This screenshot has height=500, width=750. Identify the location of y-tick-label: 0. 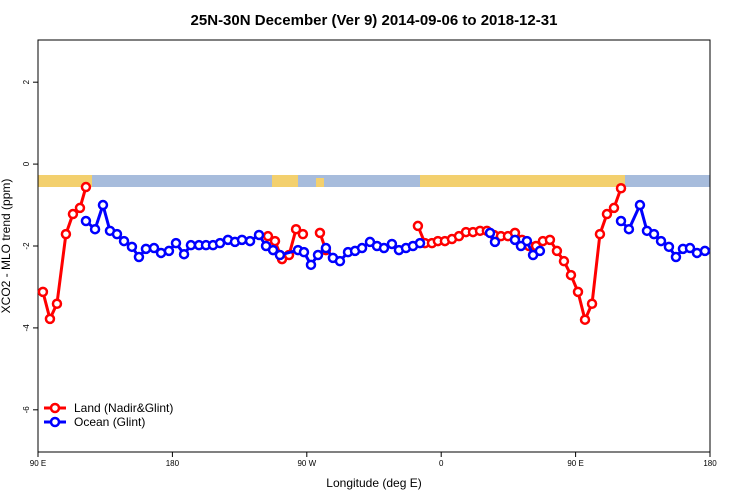
(26, 163).